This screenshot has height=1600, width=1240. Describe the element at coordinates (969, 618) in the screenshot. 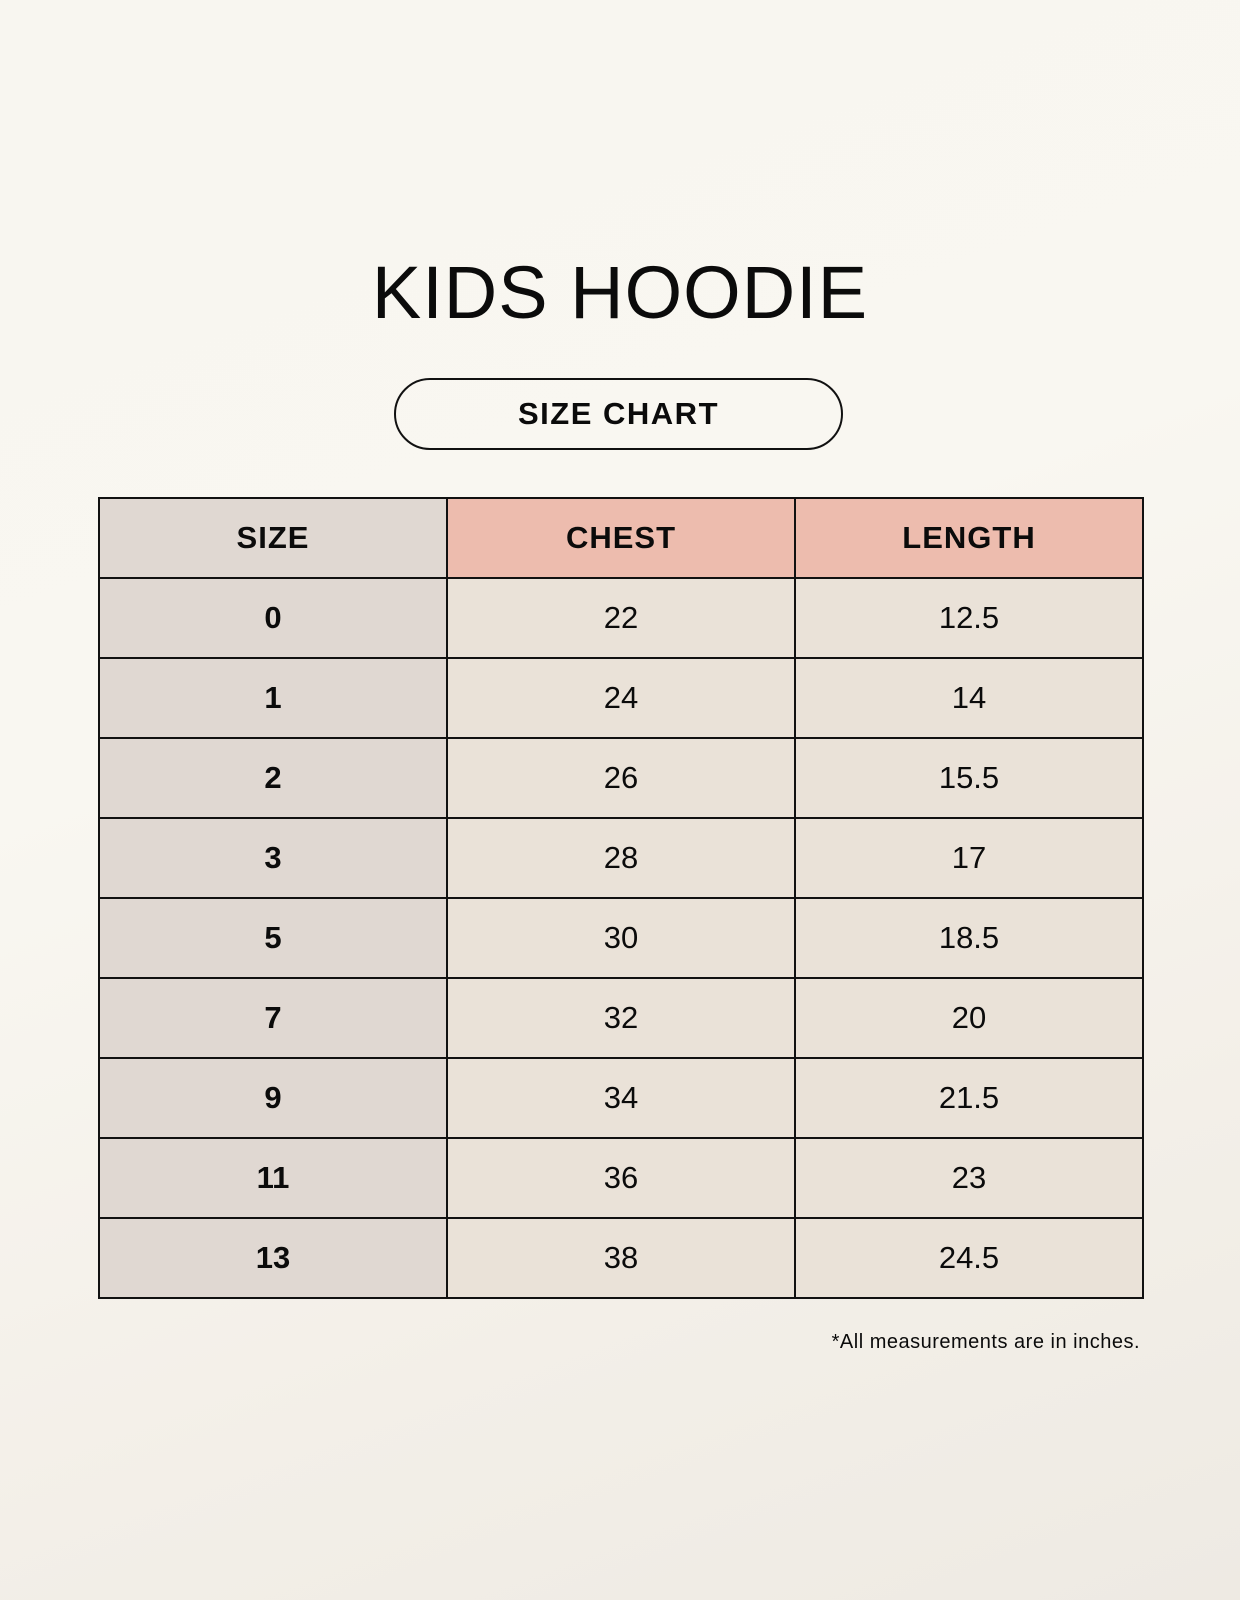

I see `cell-length: 12.5` at that location.